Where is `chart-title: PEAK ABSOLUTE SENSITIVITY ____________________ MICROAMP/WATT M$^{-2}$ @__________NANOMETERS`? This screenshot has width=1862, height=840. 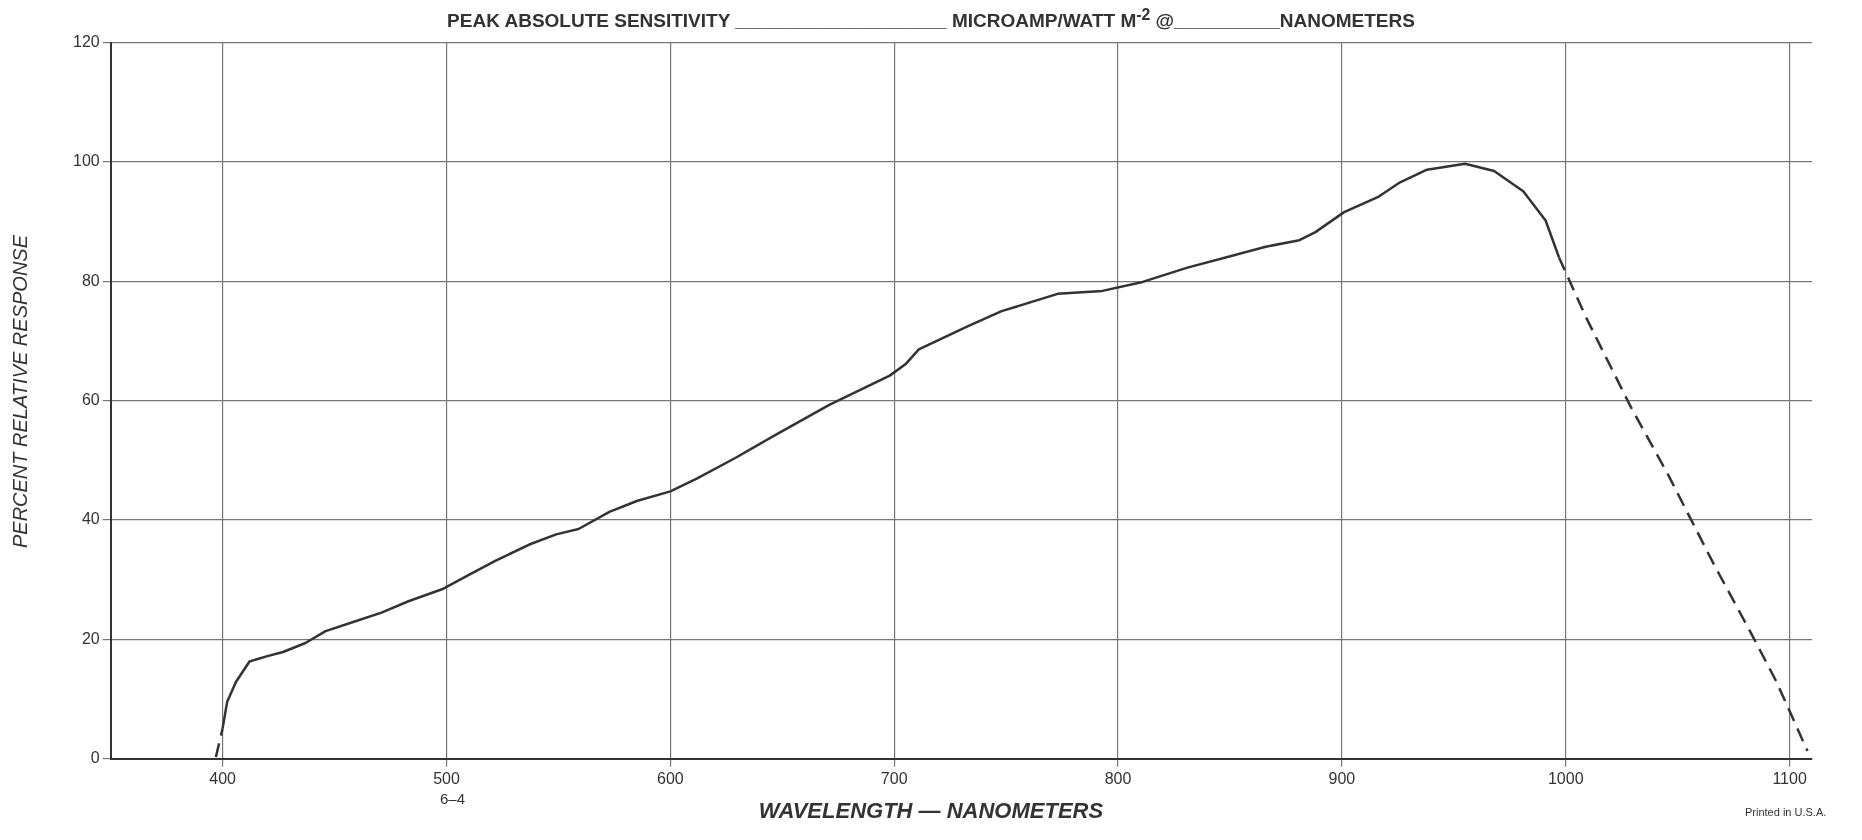
chart-title: PEAK ABSOLUTE SENSITIVITY ____________________ MICROAMP/WATT M$^{-2}$ @__________NANOMETERS is located at coordinates (931, 19).